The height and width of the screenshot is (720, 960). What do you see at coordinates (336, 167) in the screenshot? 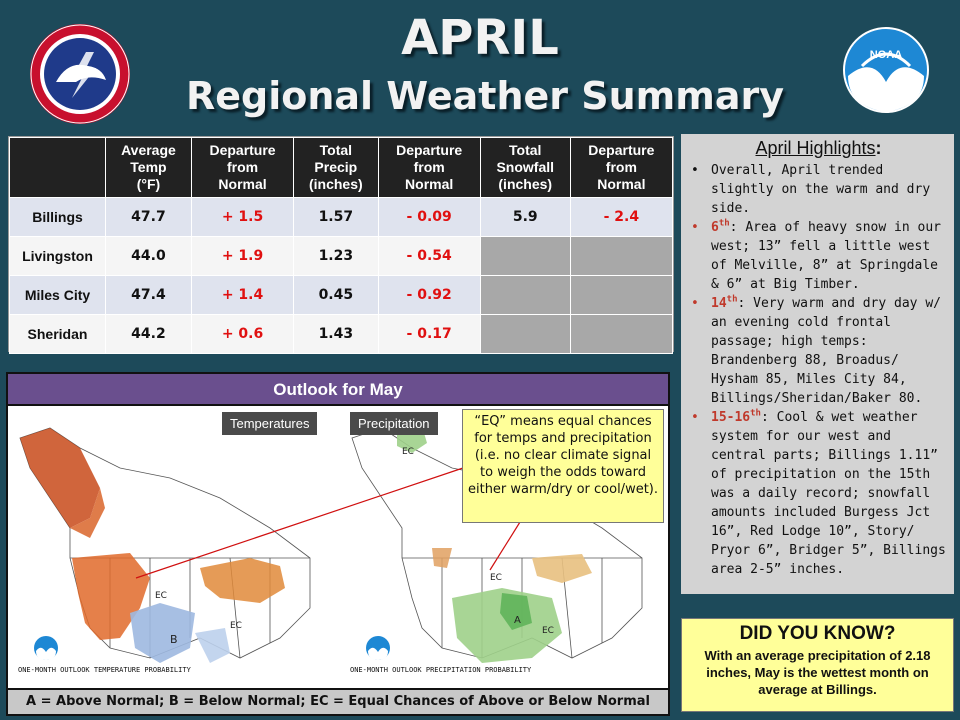
I see `header-total-precip: Total Precip (inches)` at bounding box center [336, 167].